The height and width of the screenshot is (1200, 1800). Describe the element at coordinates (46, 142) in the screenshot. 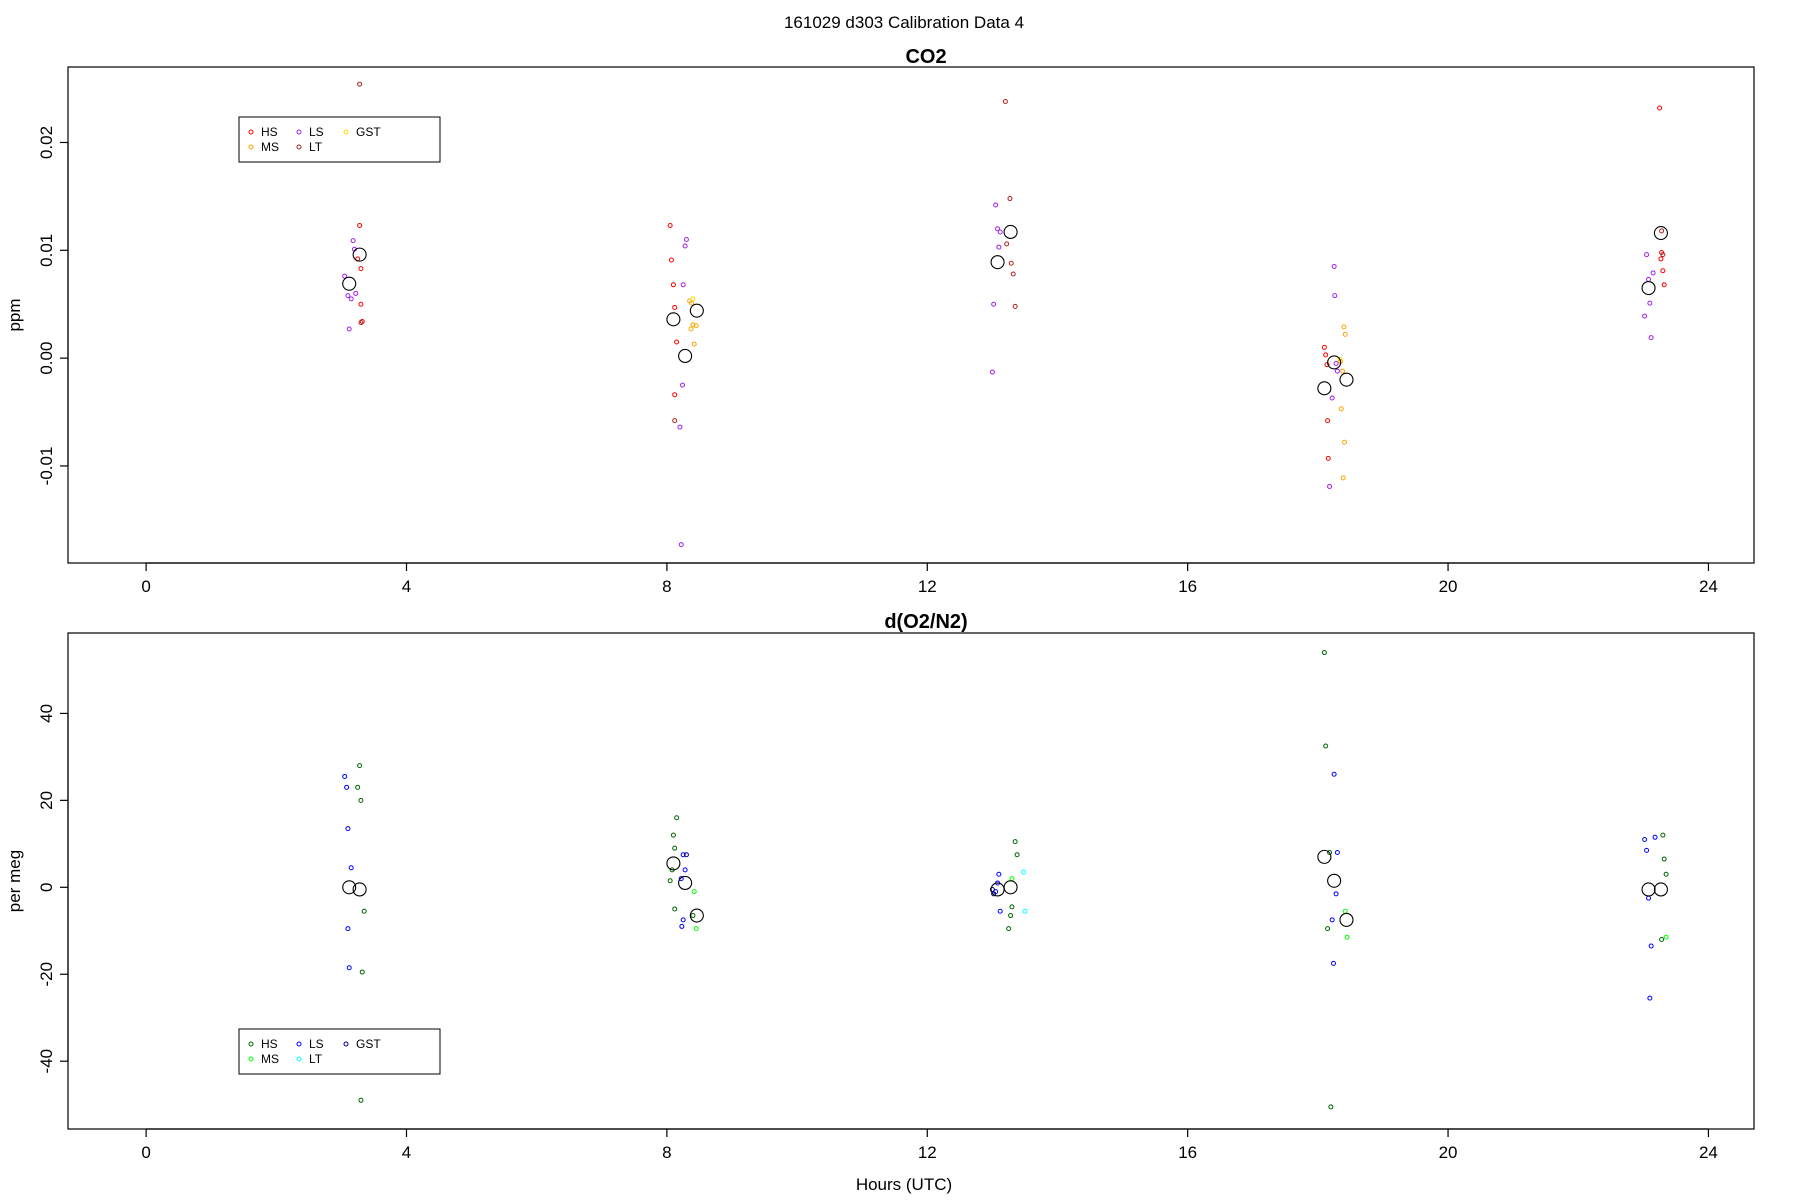

I see `co2-y-tick-label: 0.02` at that location.